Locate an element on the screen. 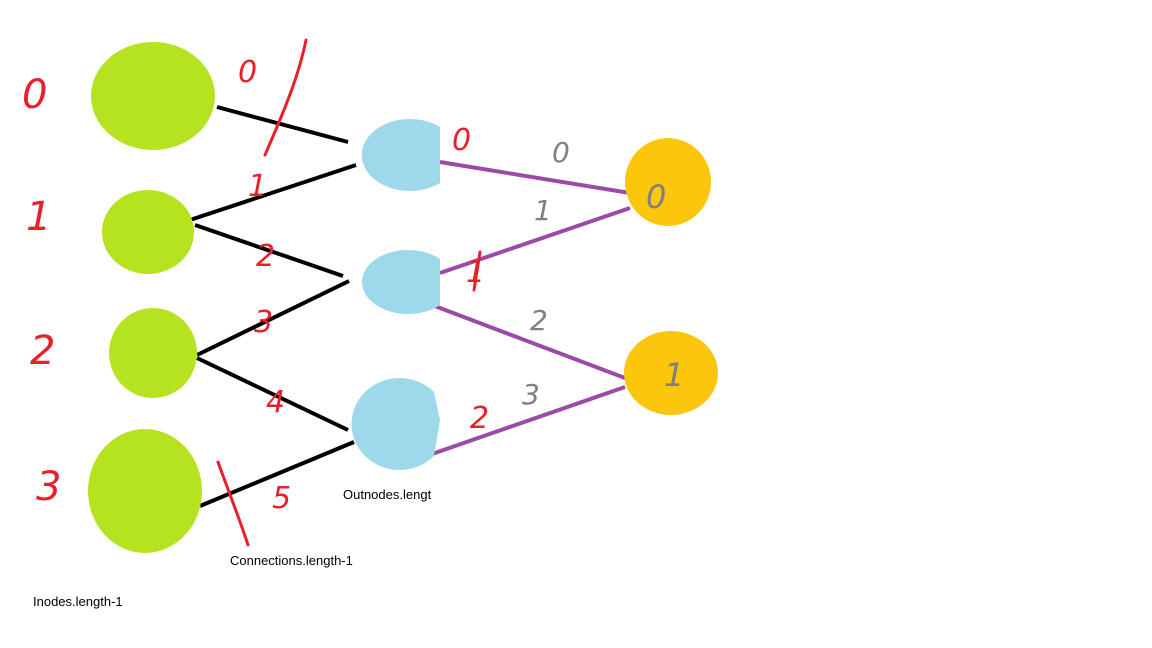  output-connections is located at coordinates (531, 308).